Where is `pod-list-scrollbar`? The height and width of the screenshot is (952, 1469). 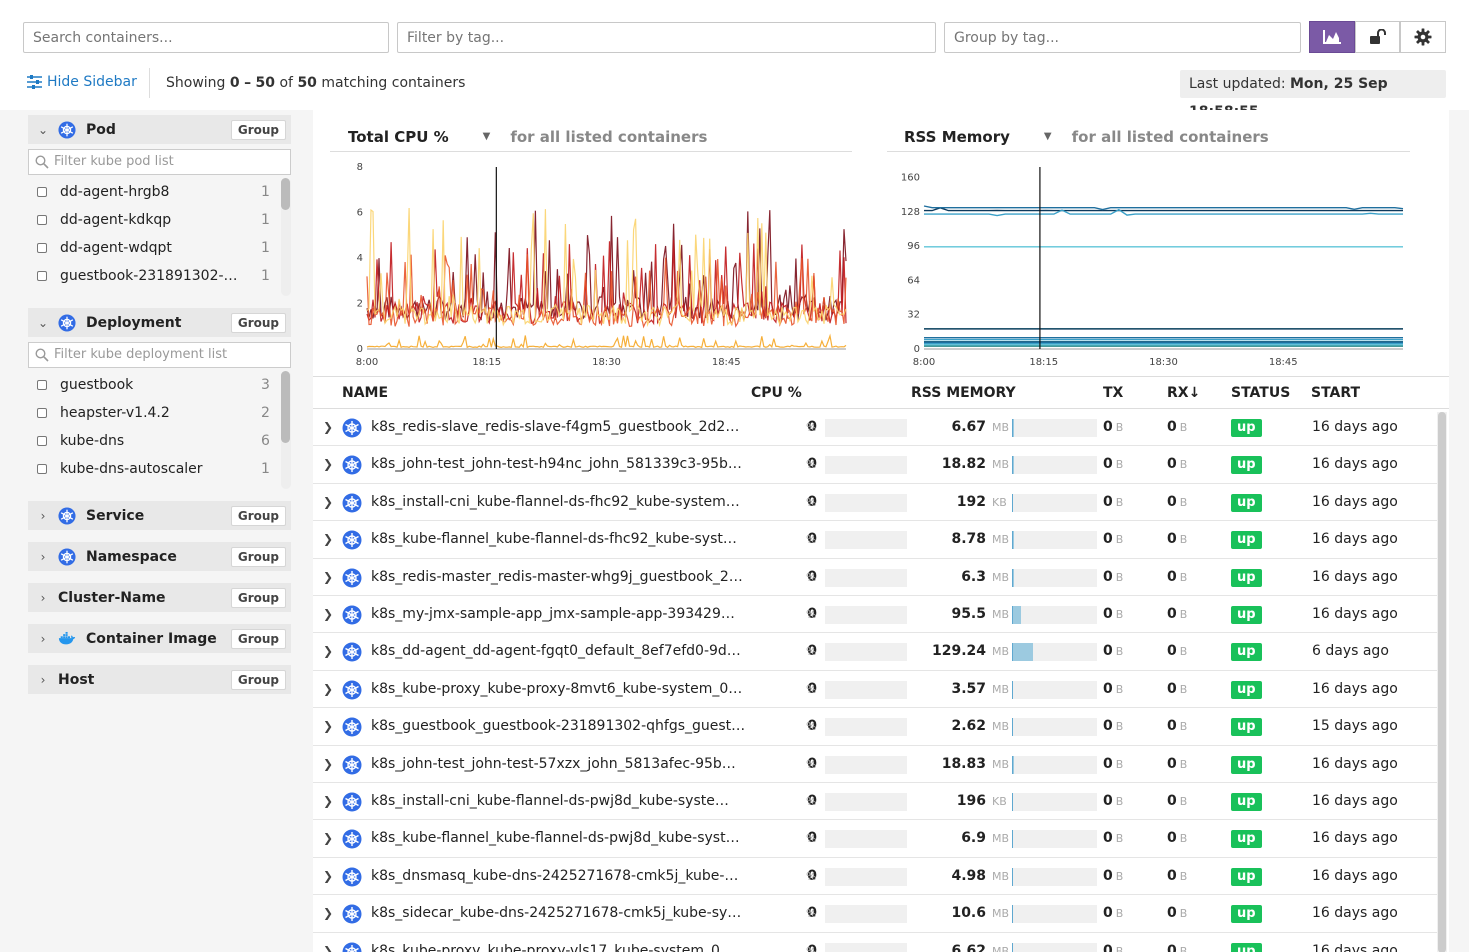
pod-list-scrollbar is located at coordinates (286, 237).